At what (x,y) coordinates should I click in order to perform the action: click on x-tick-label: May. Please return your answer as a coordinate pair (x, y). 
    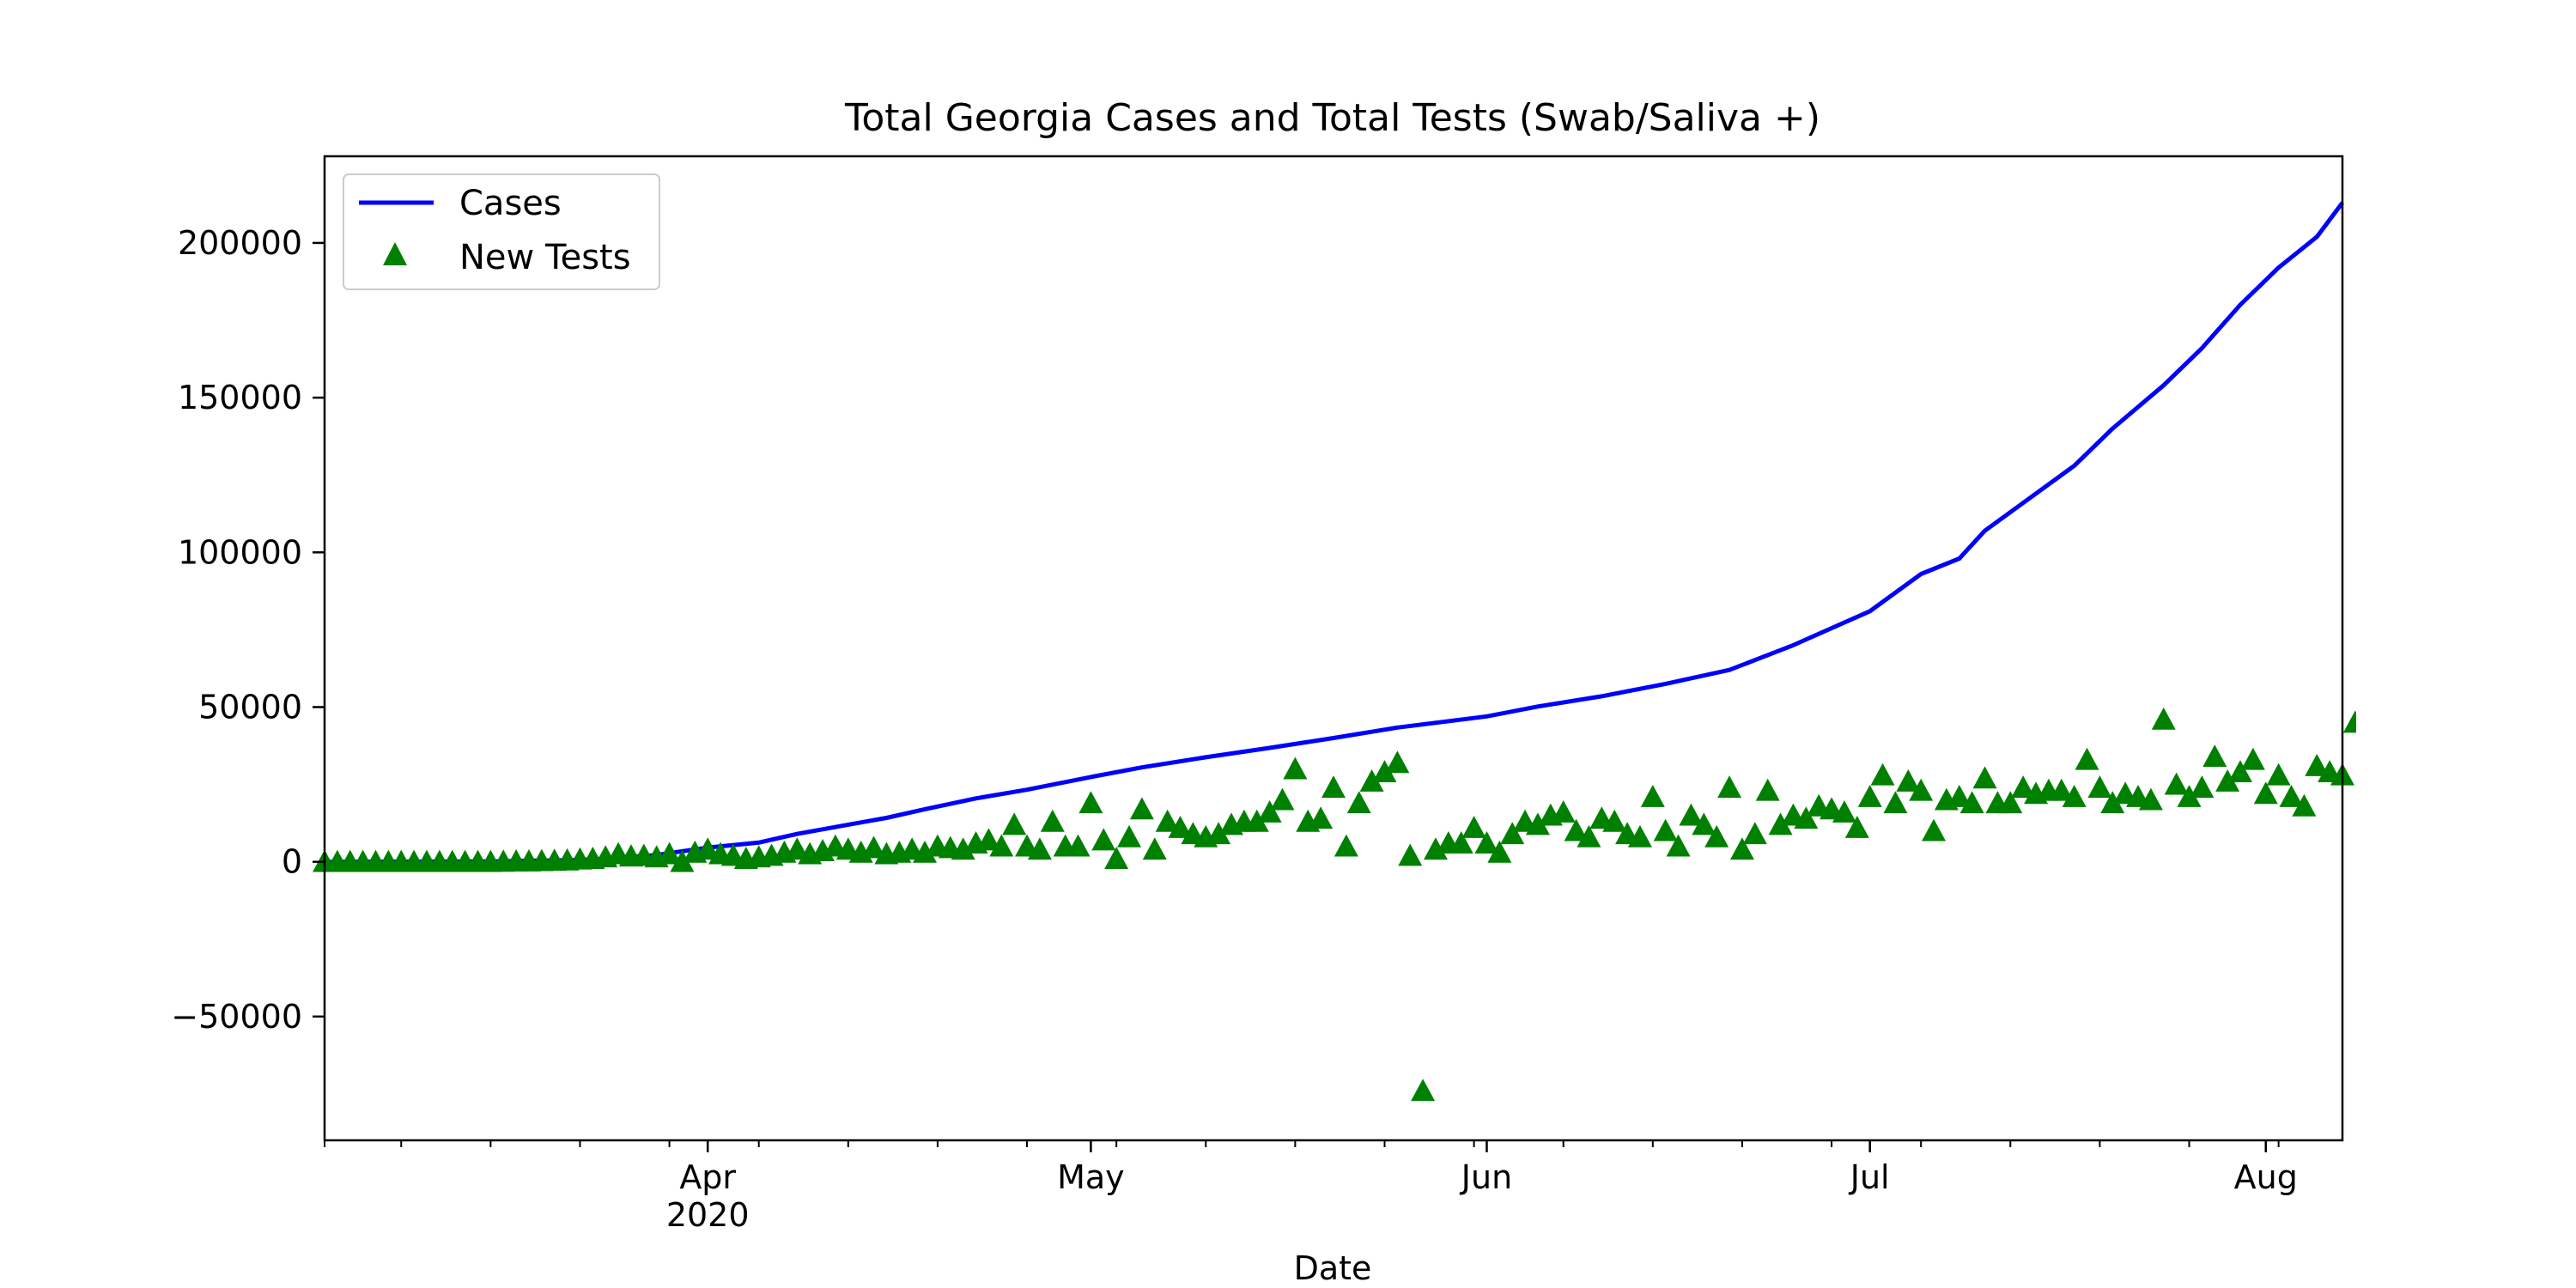
    Looking at the image, I should click on (1091, 1177).